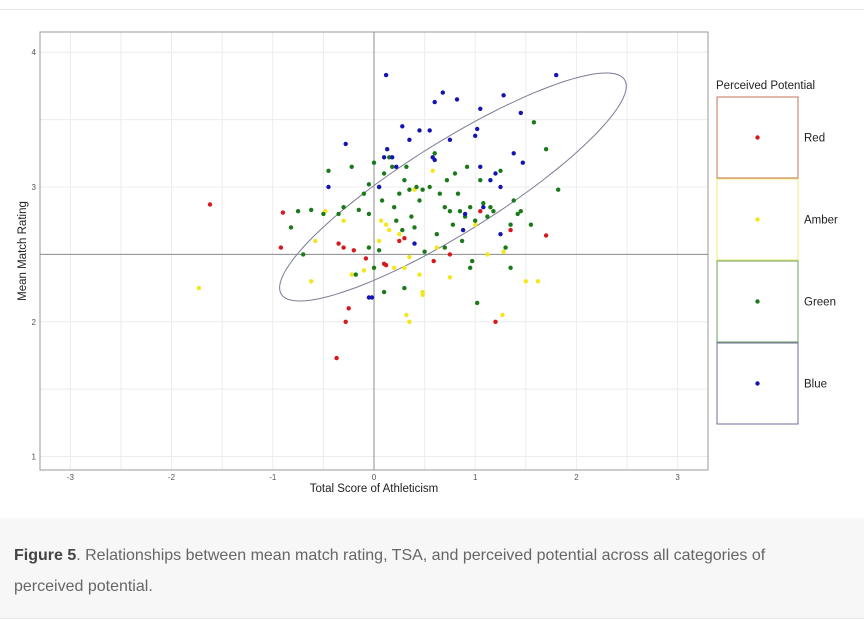 Image resolution: width=866 pixels, height=619 pixels. Describe the element at coordinates (576, 477) in the screenshot. I see `x-tick-label: 2` at that location.